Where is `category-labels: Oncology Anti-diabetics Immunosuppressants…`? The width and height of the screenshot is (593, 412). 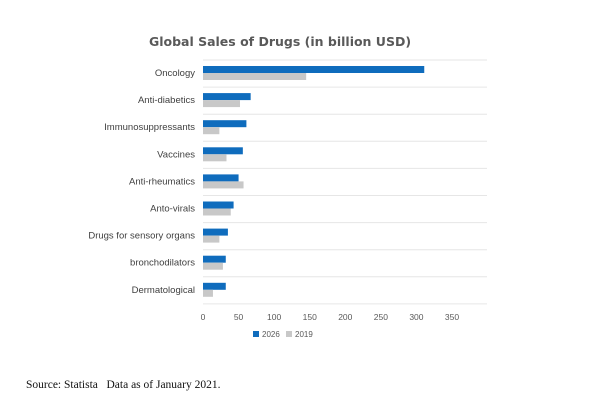
category-labels: Oncology Anti-diabetics Immunosuppressants… is located at coordinates (141, 182).